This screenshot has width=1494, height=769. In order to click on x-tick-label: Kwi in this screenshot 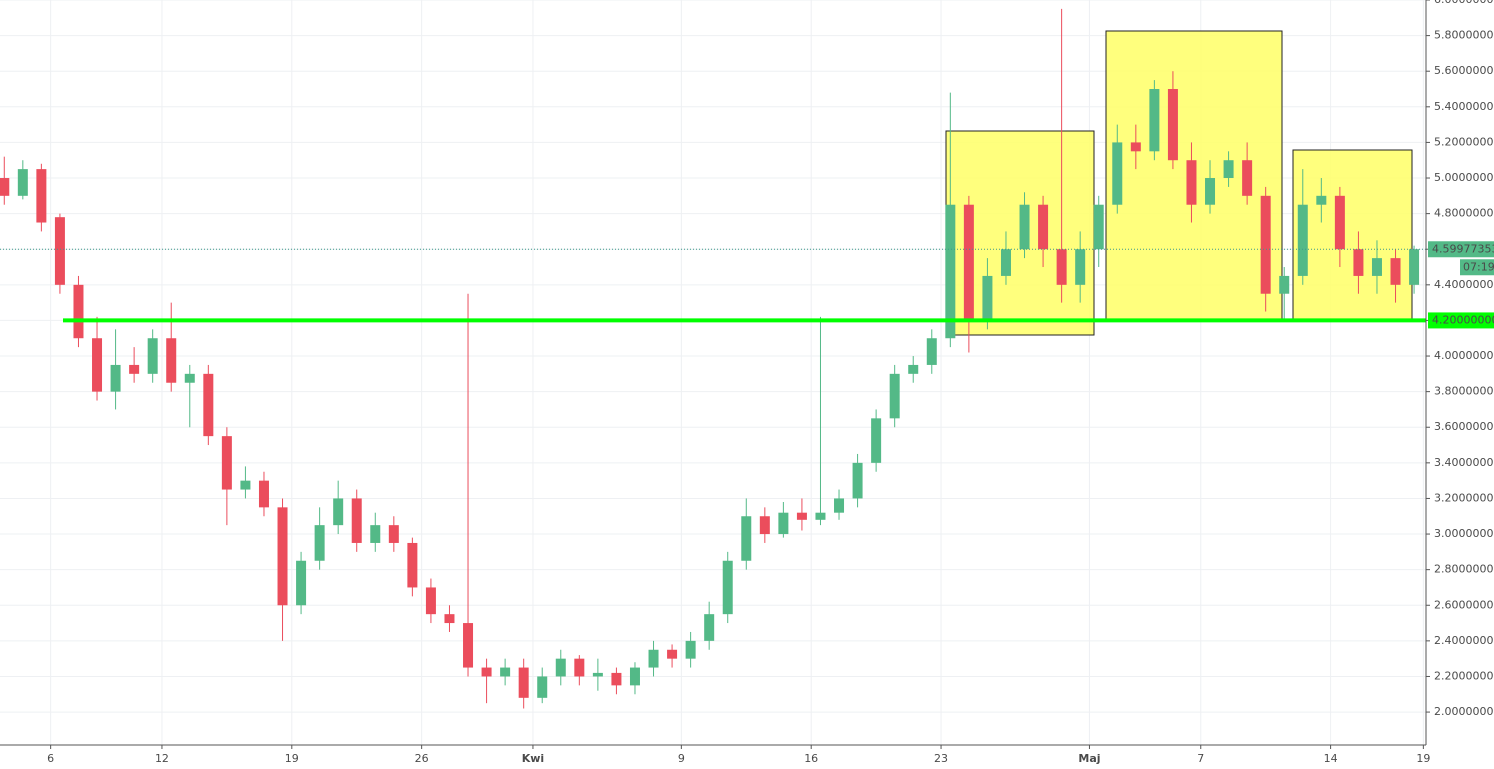, I will do `click(533, 758)`.